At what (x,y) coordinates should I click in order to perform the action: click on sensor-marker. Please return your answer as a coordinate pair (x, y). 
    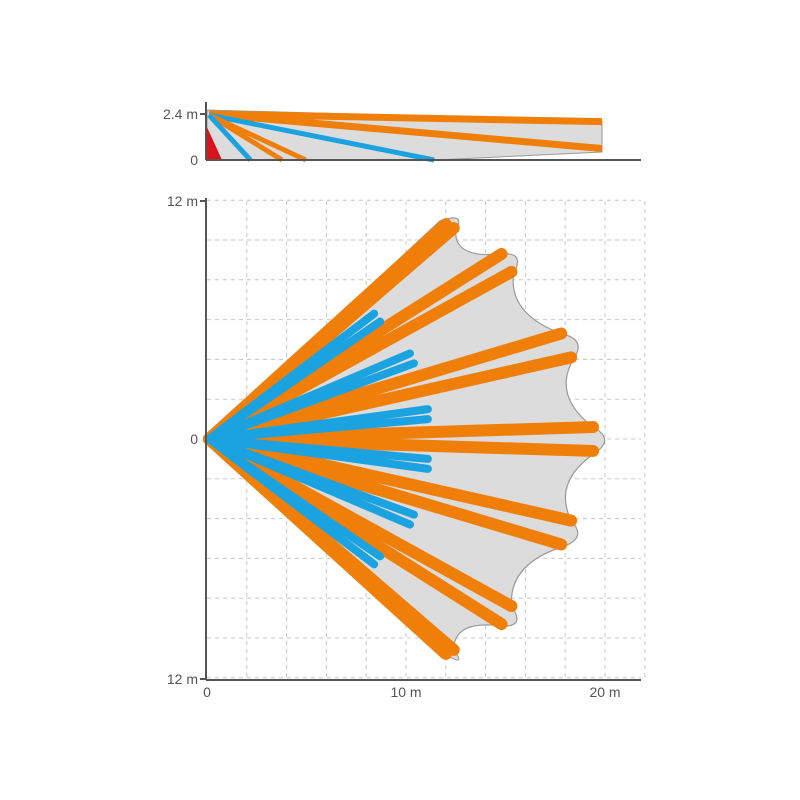
    Looking at the image, I should click on (214, 142).